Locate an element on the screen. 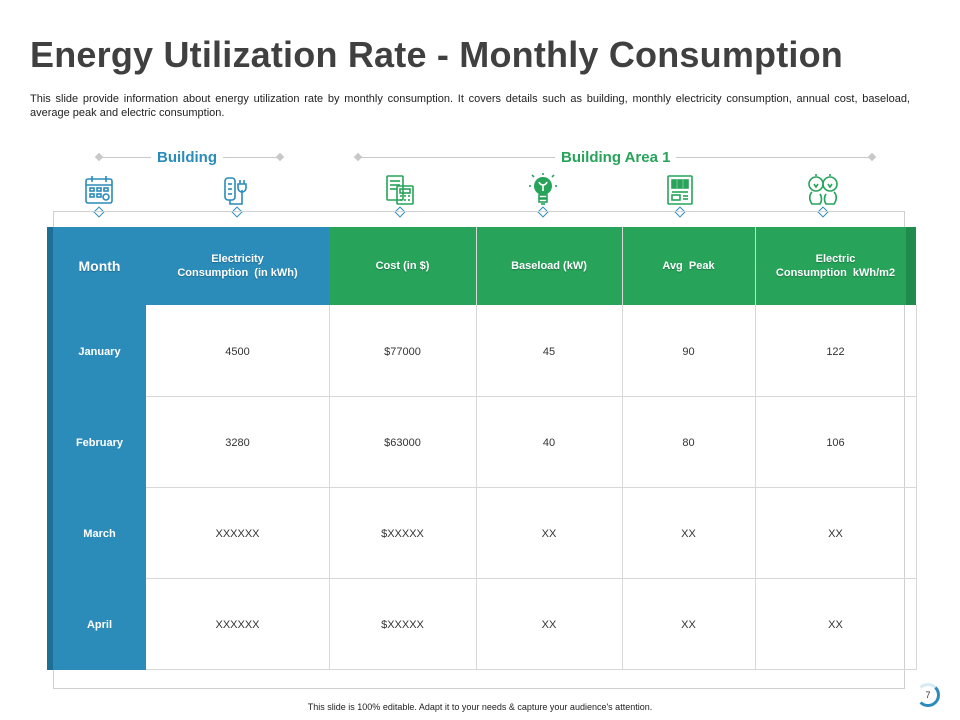  header-blue-bg is located at coordinates (237, 266).